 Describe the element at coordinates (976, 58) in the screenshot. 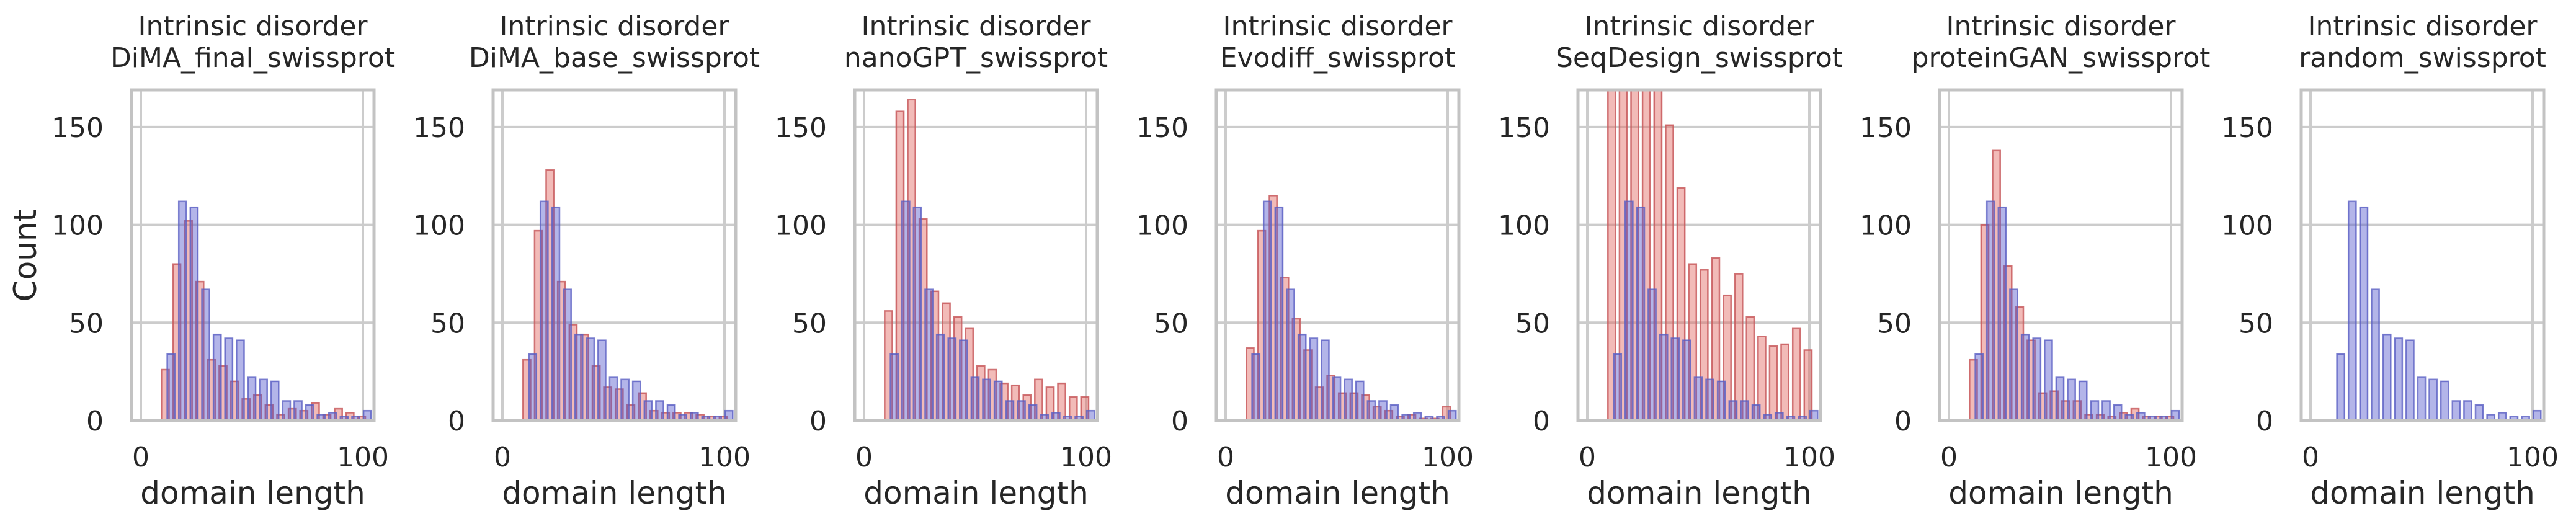

I see `panel-subtitle: nanoGPT_swissprot` at that location.